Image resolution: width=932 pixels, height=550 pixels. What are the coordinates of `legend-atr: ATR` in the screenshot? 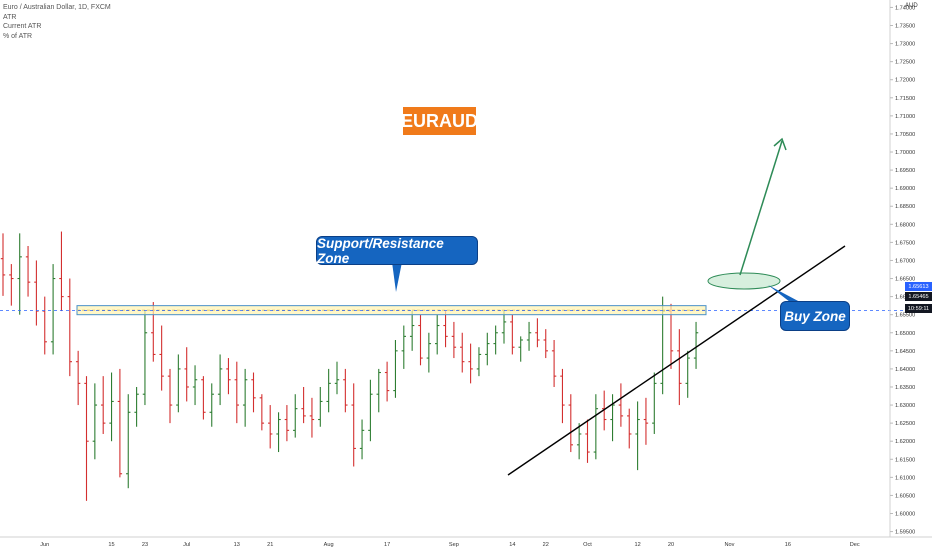 It's located at (10, 17).